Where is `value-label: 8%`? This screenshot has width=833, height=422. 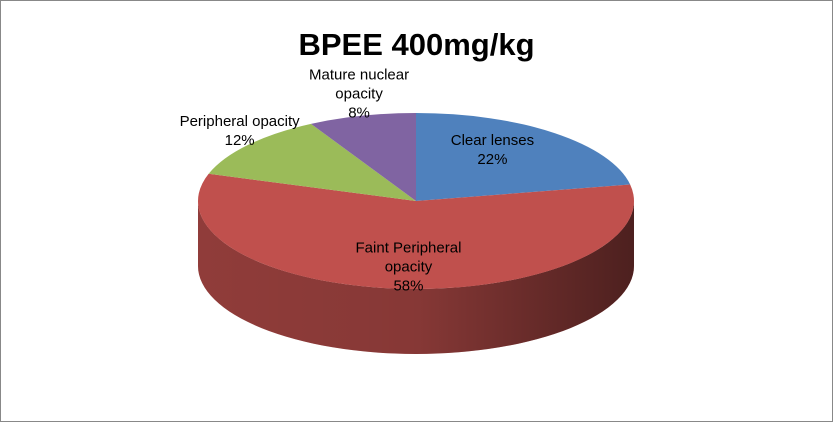
value-label: 8% is located at coordinates (359, 113).